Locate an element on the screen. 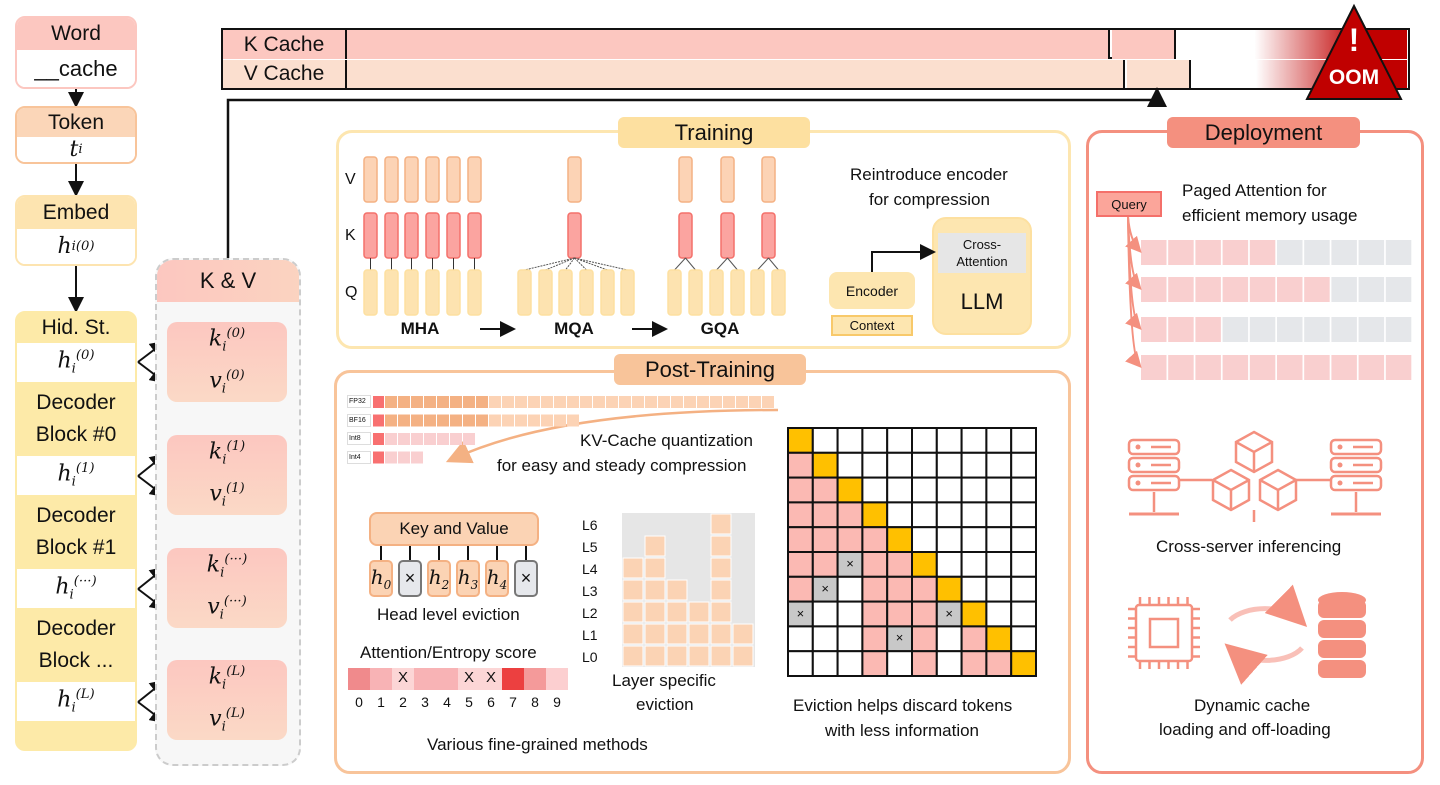 The height and width of the screenshot is (785, 1440). training-title: Training is located at coordinates (714, 132).